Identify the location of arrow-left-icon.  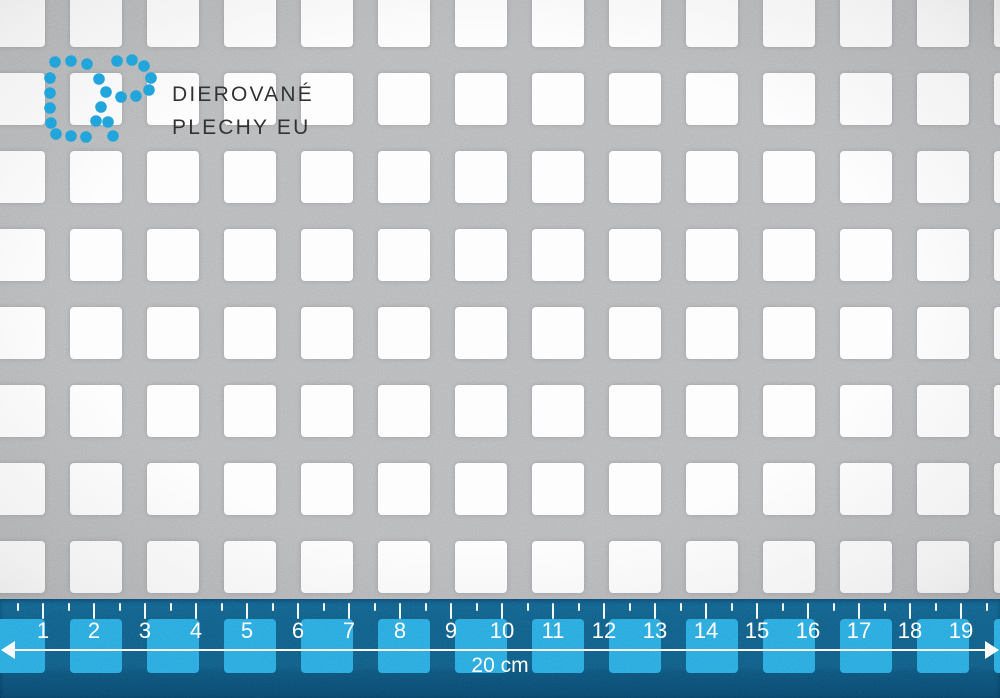
(8, 650).